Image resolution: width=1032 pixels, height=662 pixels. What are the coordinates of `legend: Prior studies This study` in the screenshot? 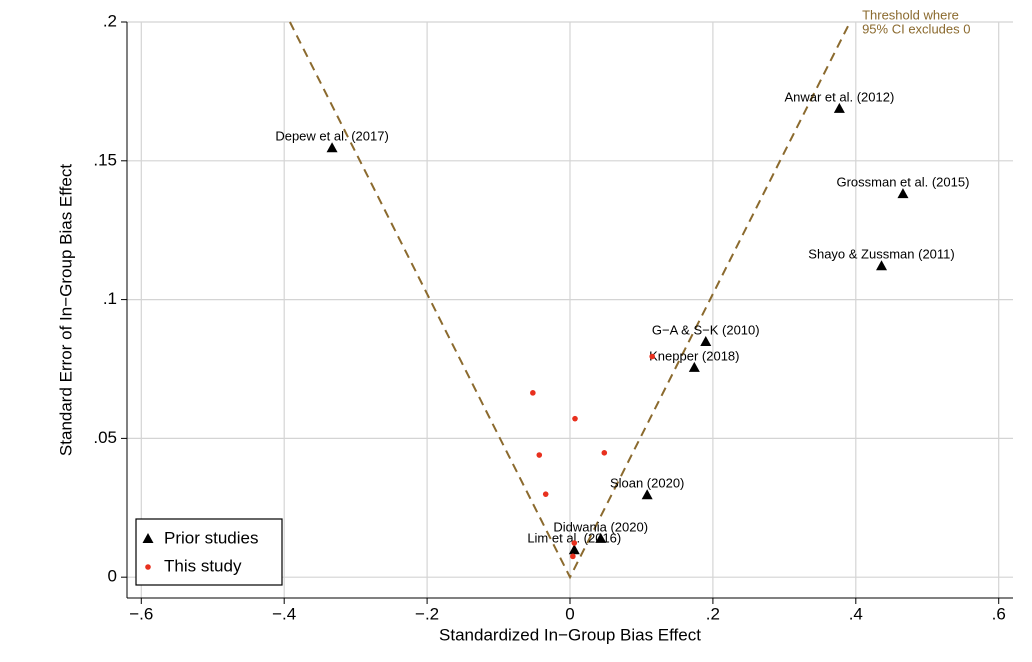 It's located at (209, 552).